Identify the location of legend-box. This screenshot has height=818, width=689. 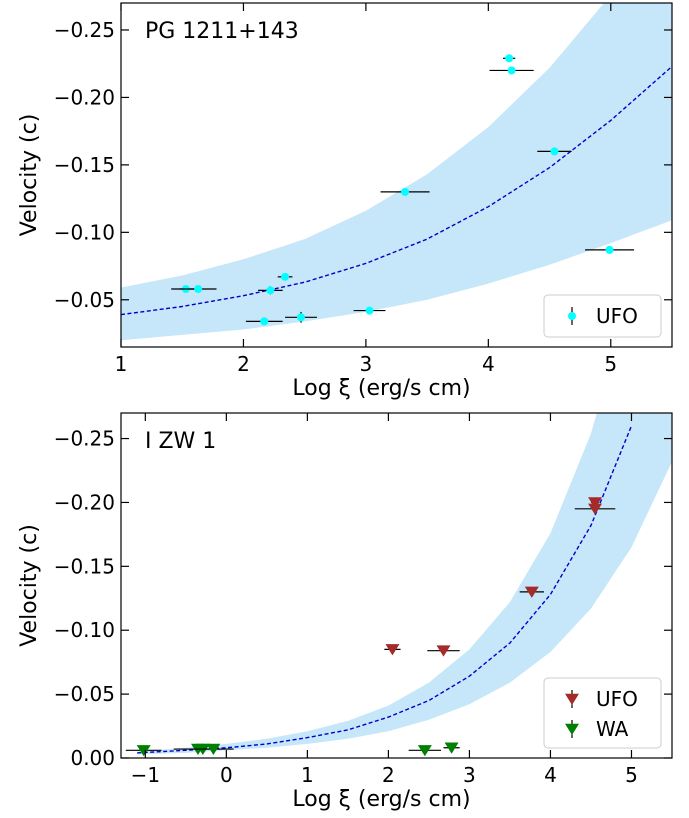
(602, 316).